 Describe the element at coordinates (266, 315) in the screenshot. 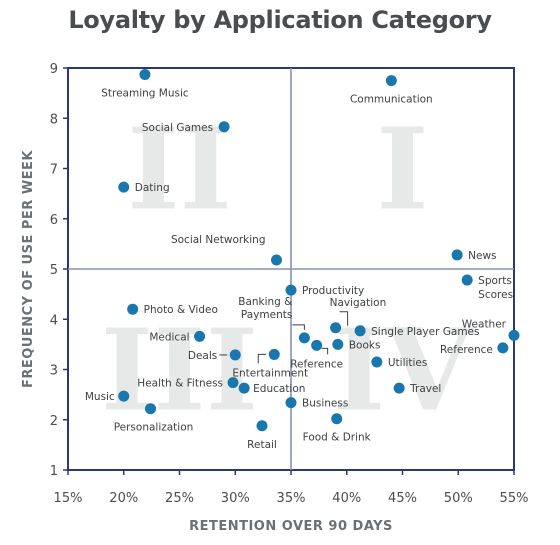

I see `data-label: Payments` at that location.